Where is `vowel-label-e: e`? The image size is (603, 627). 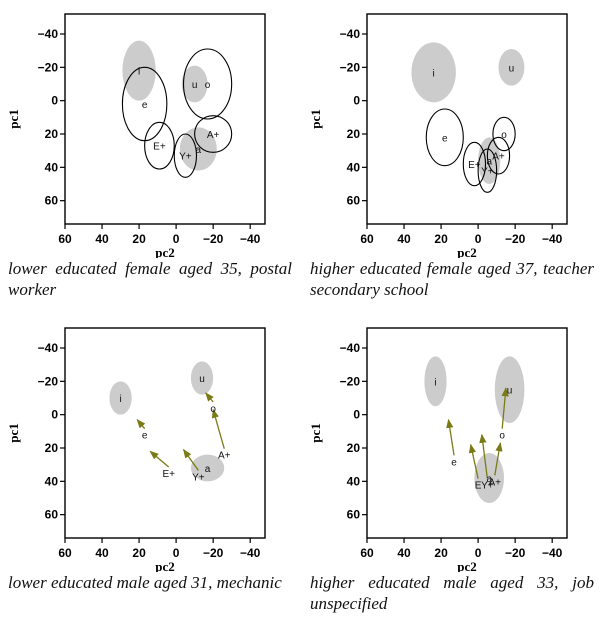 vowel-label-e: e is located at coordinates (454, 462).